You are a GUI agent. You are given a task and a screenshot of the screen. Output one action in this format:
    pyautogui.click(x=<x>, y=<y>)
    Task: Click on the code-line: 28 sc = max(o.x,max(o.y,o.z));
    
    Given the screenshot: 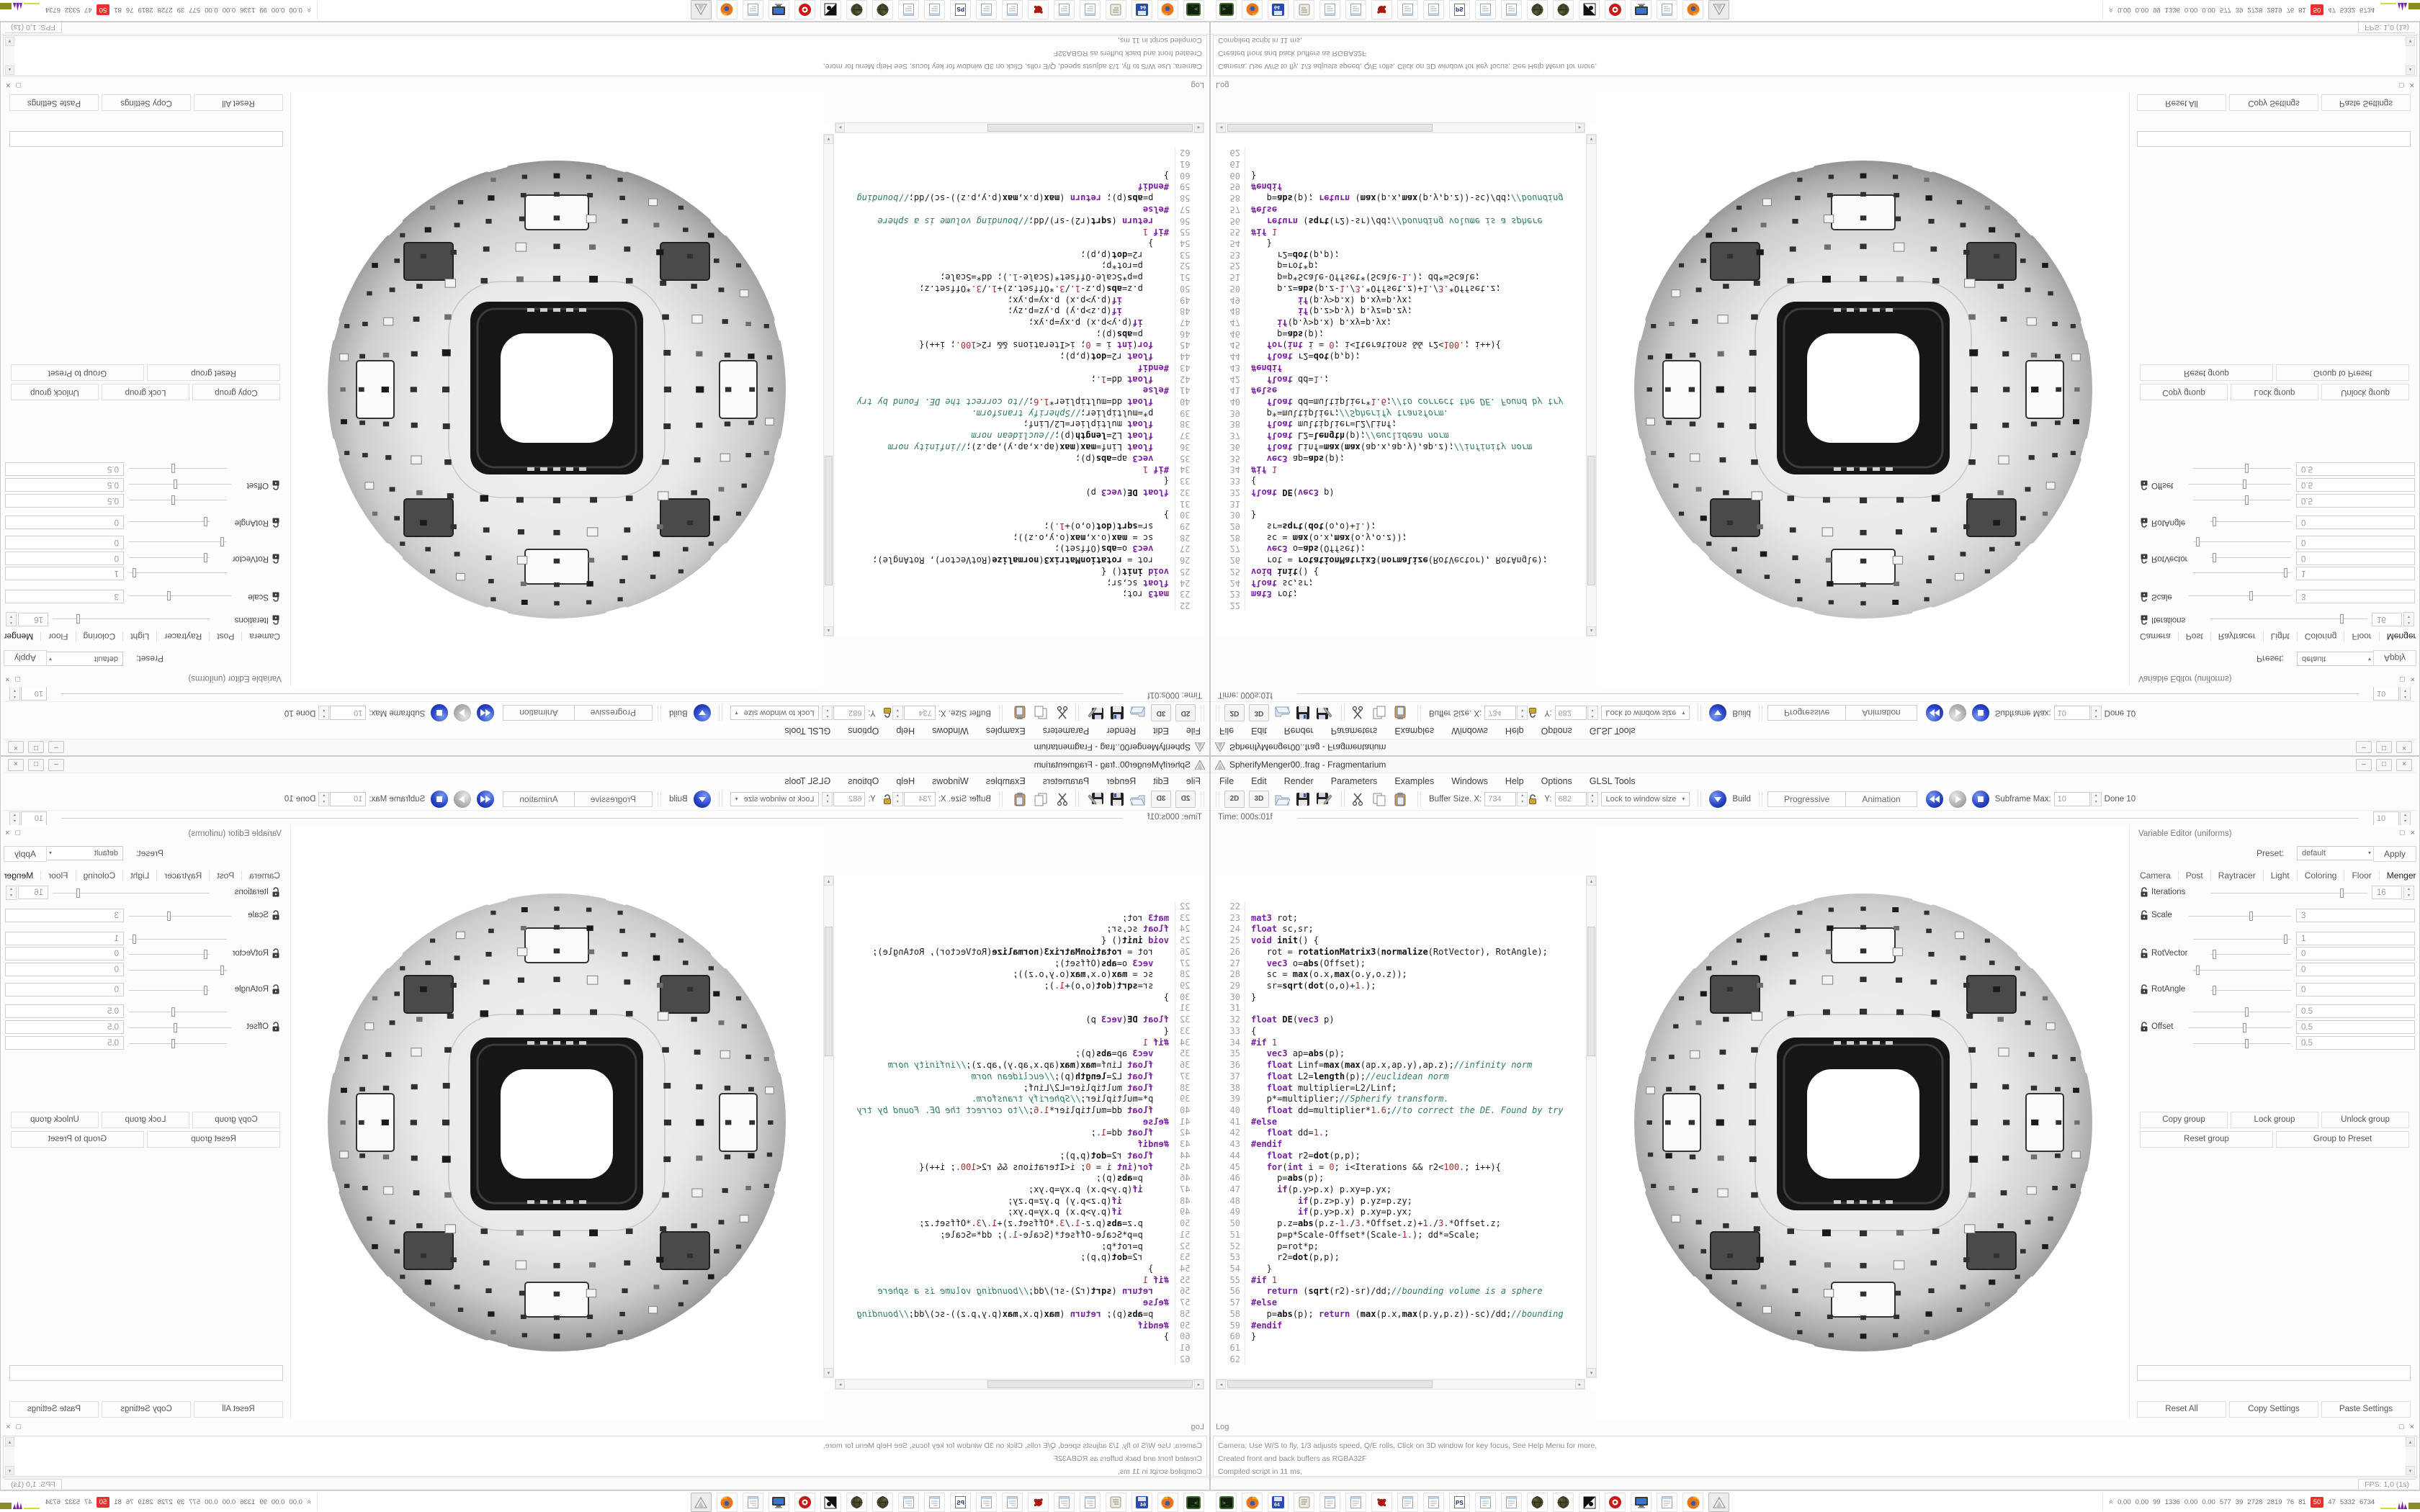 What is the action you would take?
    pyautogui.click(x=1400, y=975)
    